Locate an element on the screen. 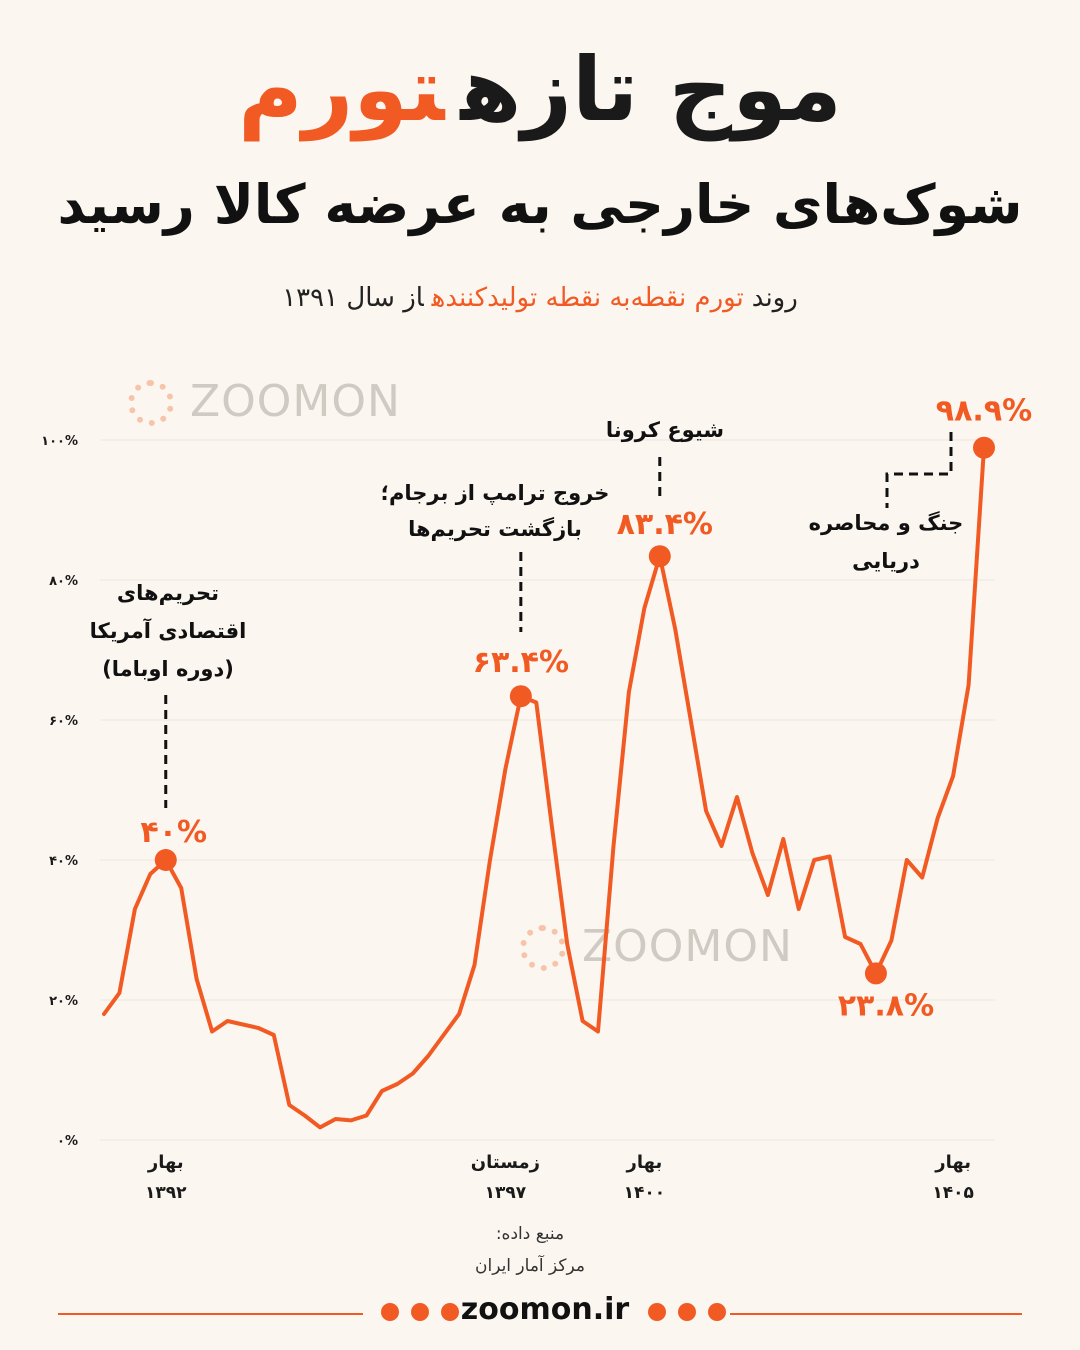 Image resolution: width=1080 pixels, height=1350 pixels. footer-dots-right is located at coordinates (687, 1312).